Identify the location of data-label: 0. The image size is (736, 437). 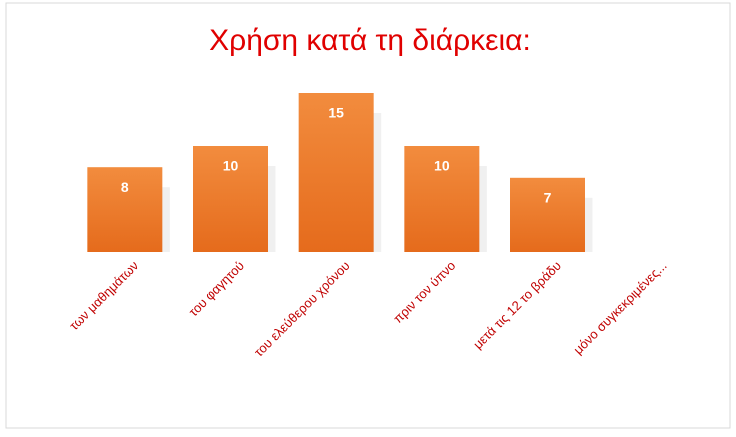
(653, 272).